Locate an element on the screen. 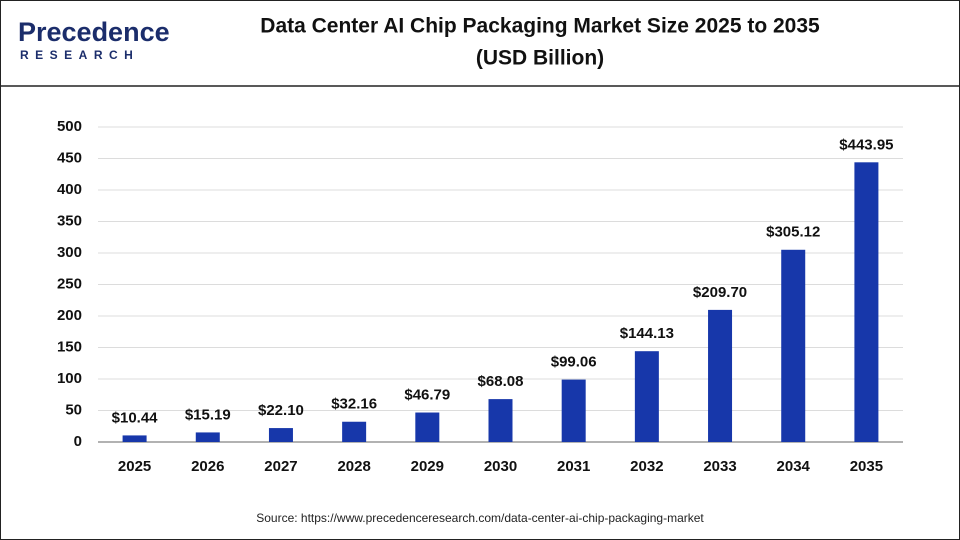  logo-tagline: RESEARCH is located at coordinates (79, 55).